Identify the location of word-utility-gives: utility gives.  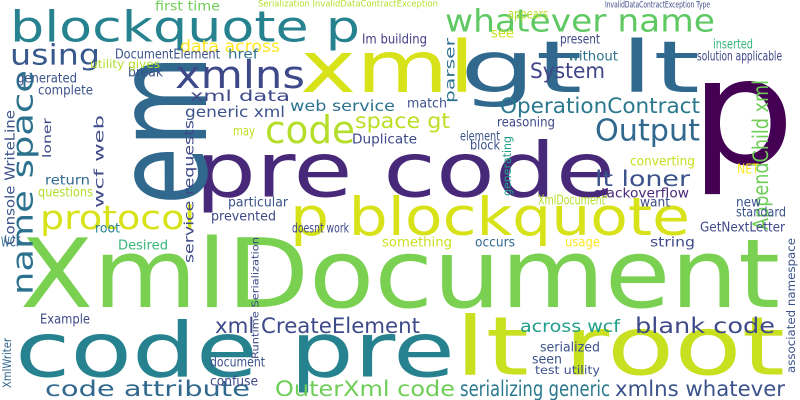
(125, 64).